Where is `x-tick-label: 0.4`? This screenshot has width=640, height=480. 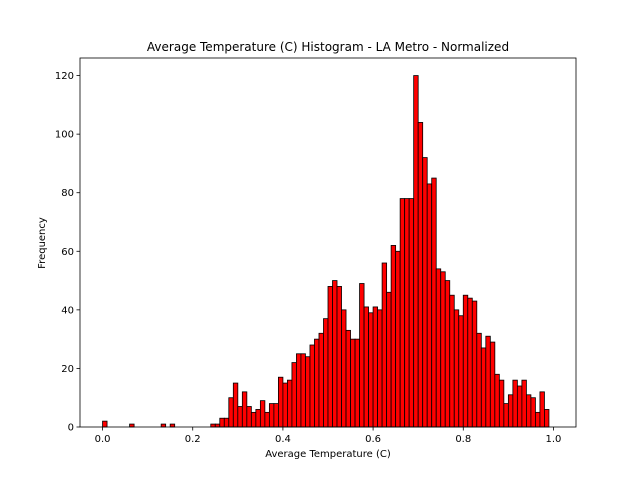
x-tick-label: 0.4 is located at coordinates (283, 439).